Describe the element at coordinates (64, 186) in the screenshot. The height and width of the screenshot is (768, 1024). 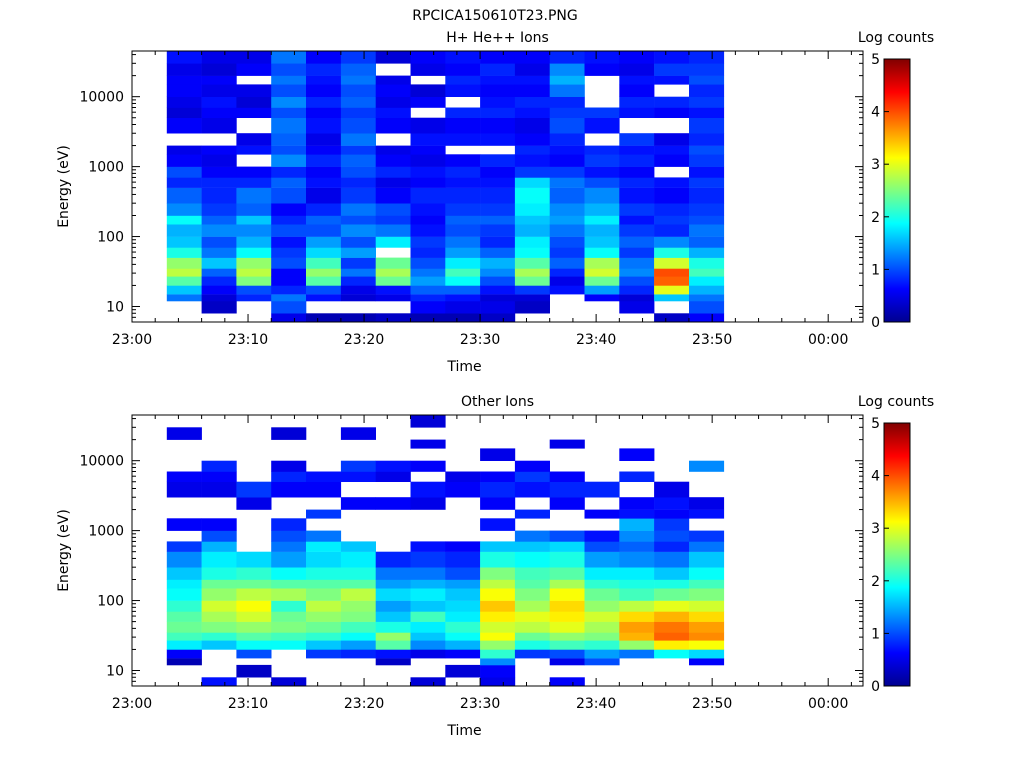
I see `y-axis-label: Energy (eV)` at that location.